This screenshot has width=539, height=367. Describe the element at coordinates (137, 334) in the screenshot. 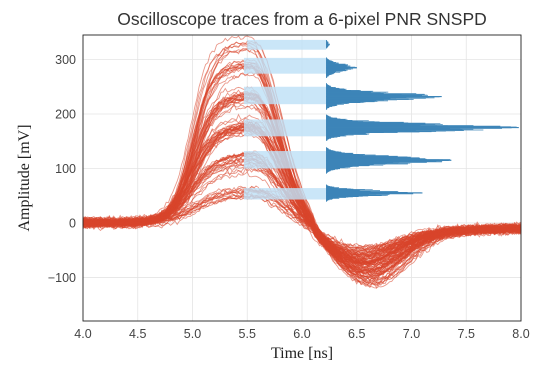

I see `x-tick-label: 4.5` at that location.